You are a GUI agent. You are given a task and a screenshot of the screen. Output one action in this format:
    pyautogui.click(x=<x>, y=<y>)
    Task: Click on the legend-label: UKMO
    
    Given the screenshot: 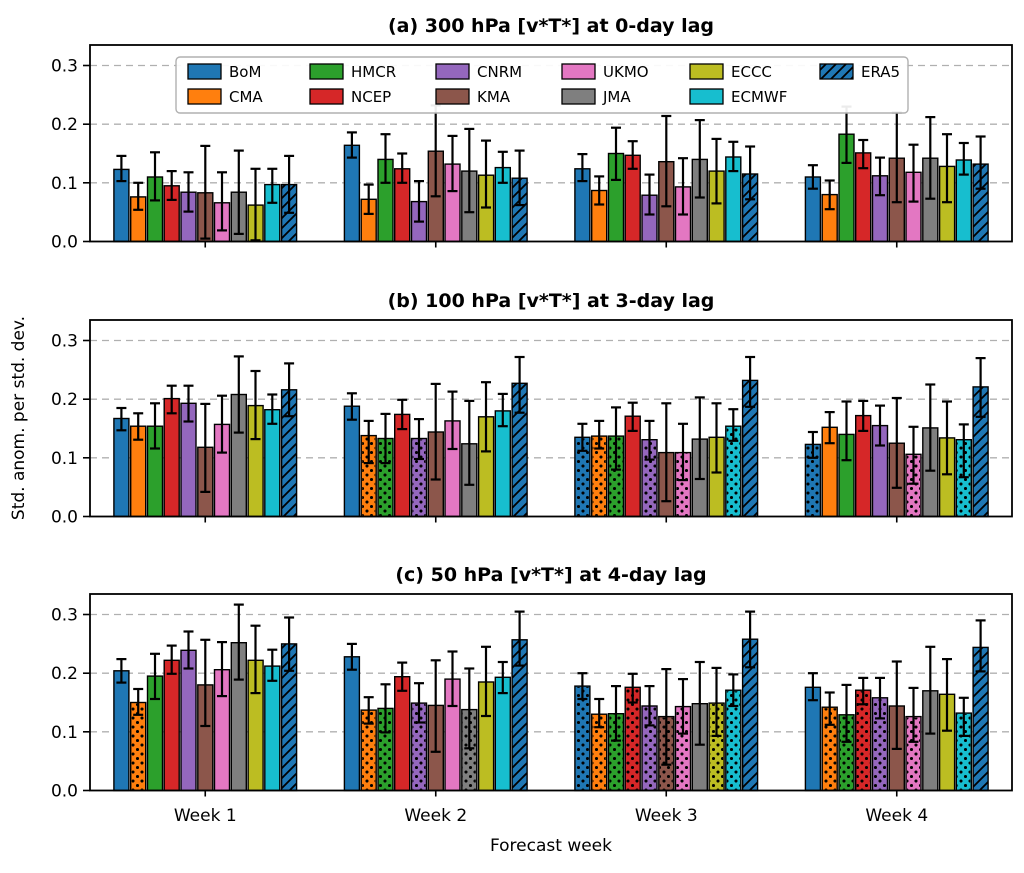 What is the action you would take?
    pyautogui.click(x=626, y=72)
    